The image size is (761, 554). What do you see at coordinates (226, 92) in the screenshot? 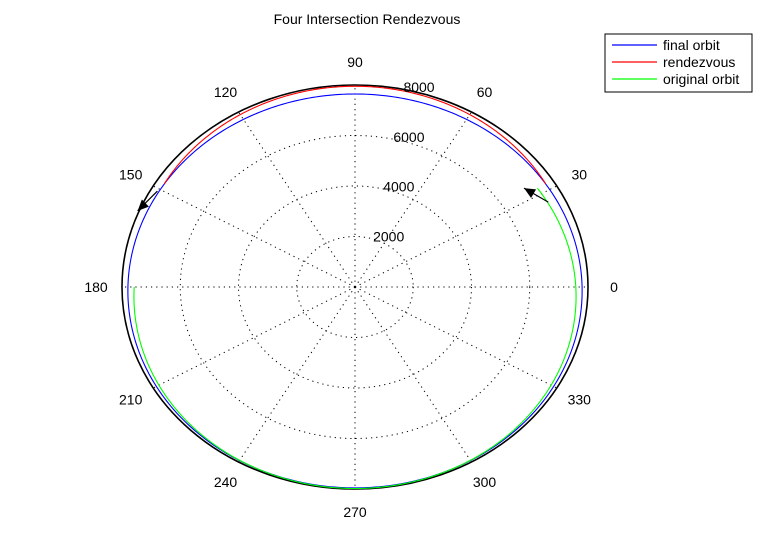
I see `angle-tick-label: 120` at bounding box center [226, 92].